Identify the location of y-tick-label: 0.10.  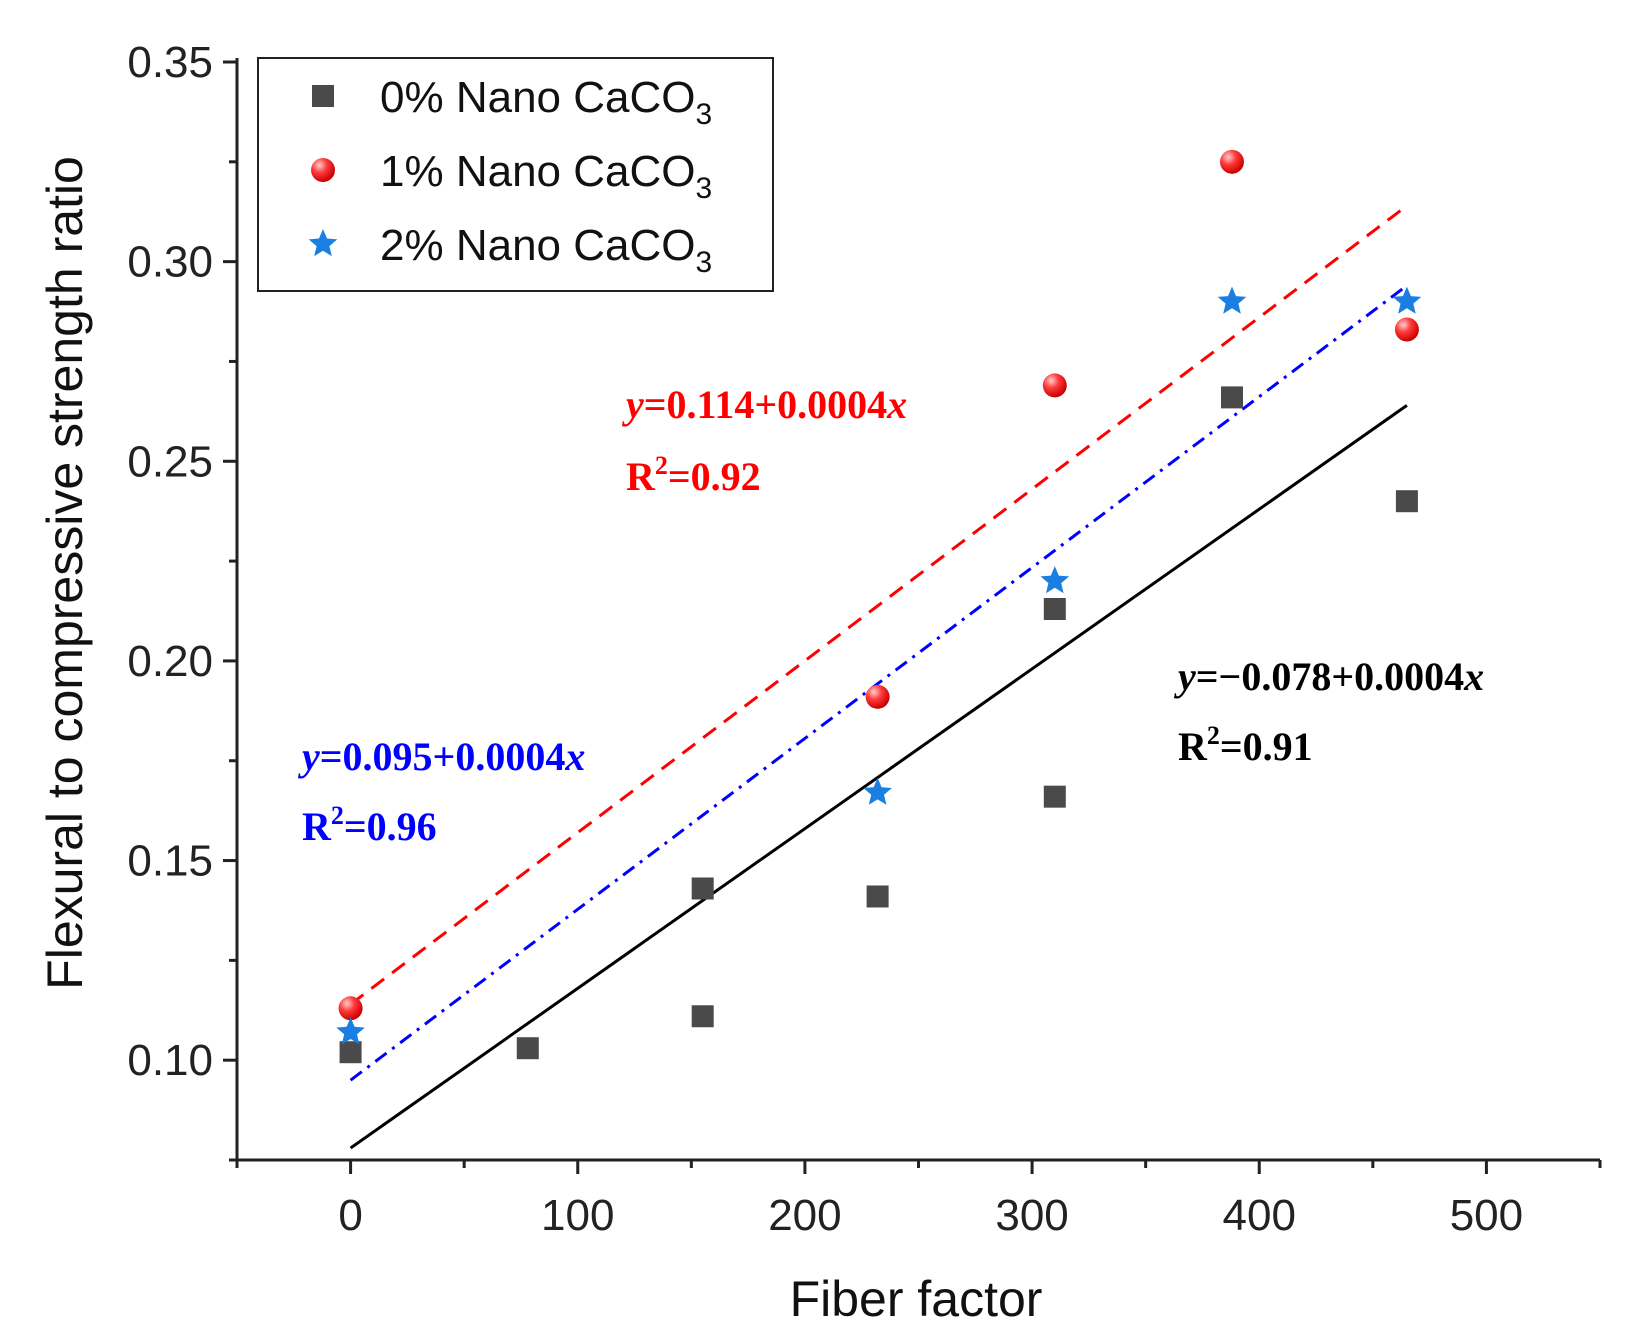
(170, 1060).